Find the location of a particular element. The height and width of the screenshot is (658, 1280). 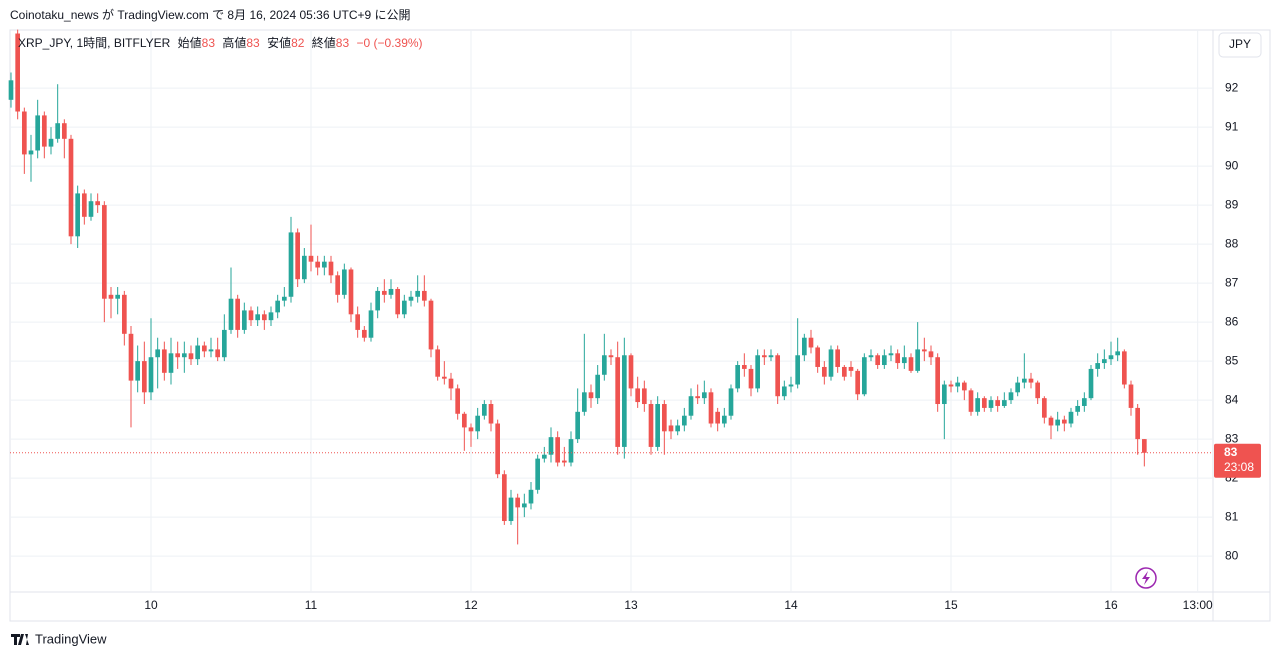

x-tick-label: 12 is located at coordinates (471, 605).